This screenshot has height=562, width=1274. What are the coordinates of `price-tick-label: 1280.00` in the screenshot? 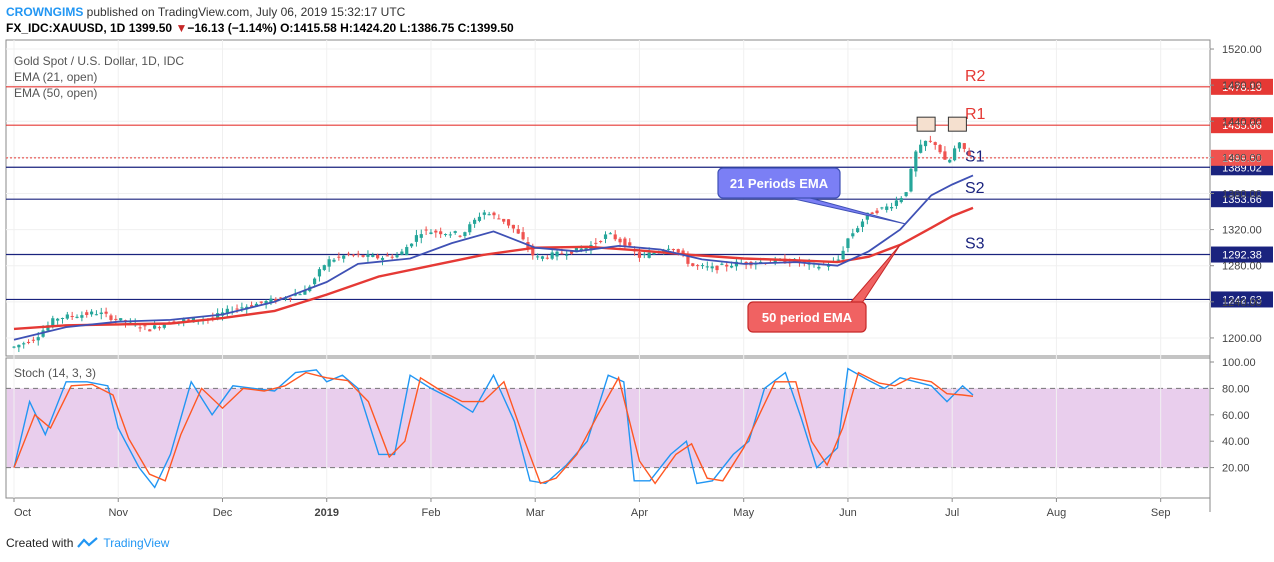 It's located at (1242, 267).